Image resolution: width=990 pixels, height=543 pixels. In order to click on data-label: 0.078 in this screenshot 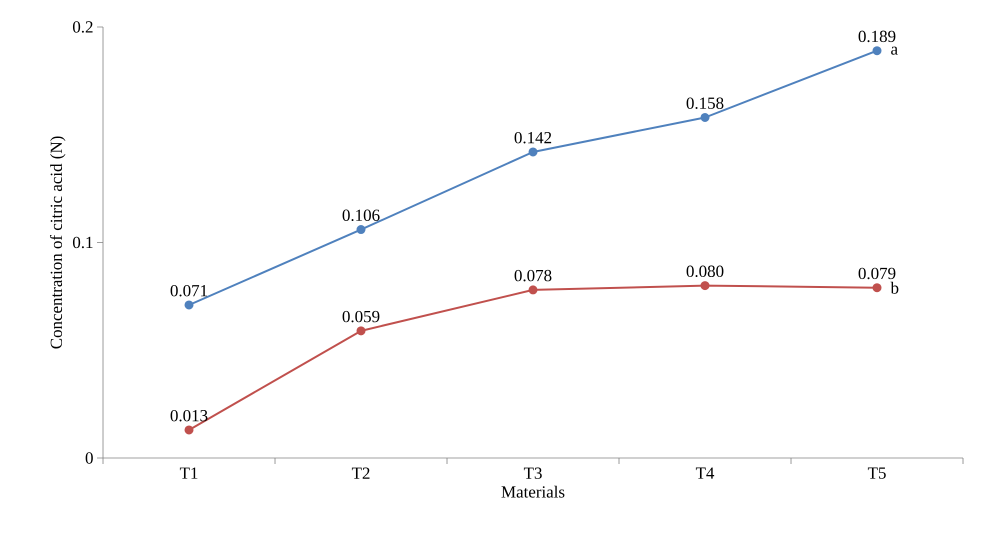, I will do `click(533, 276)`.